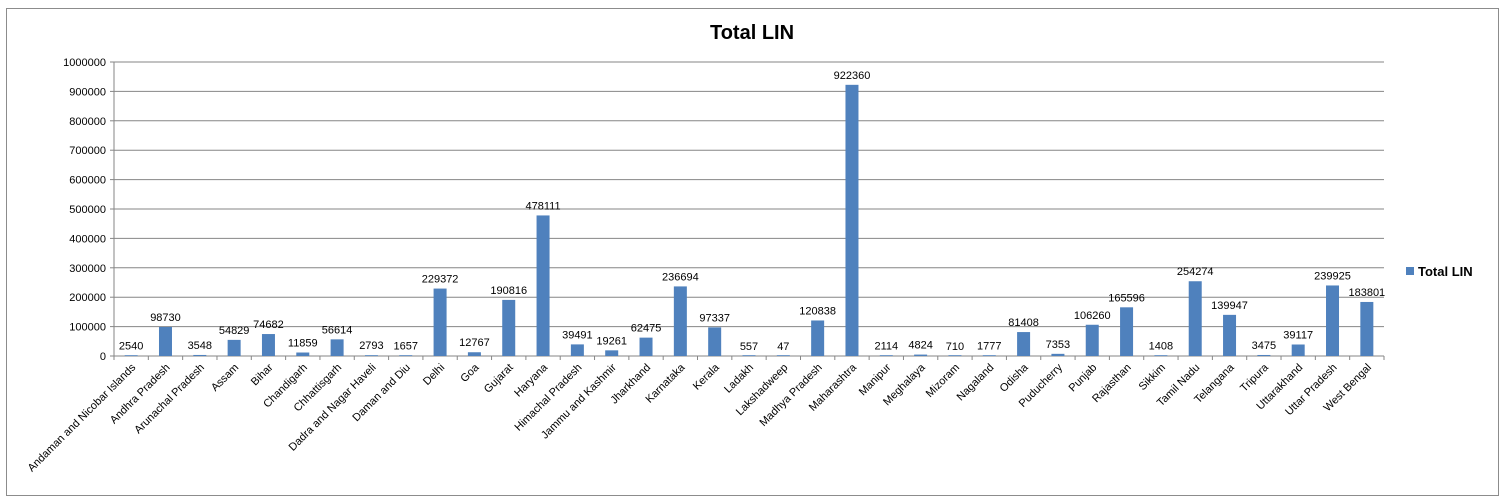 The width and height of the screenshot is (1507, 504). What do you see at coordinates (1298, 335) in the screenshot?
I see `data-label: 39117` at bounding box center [1298, 335].